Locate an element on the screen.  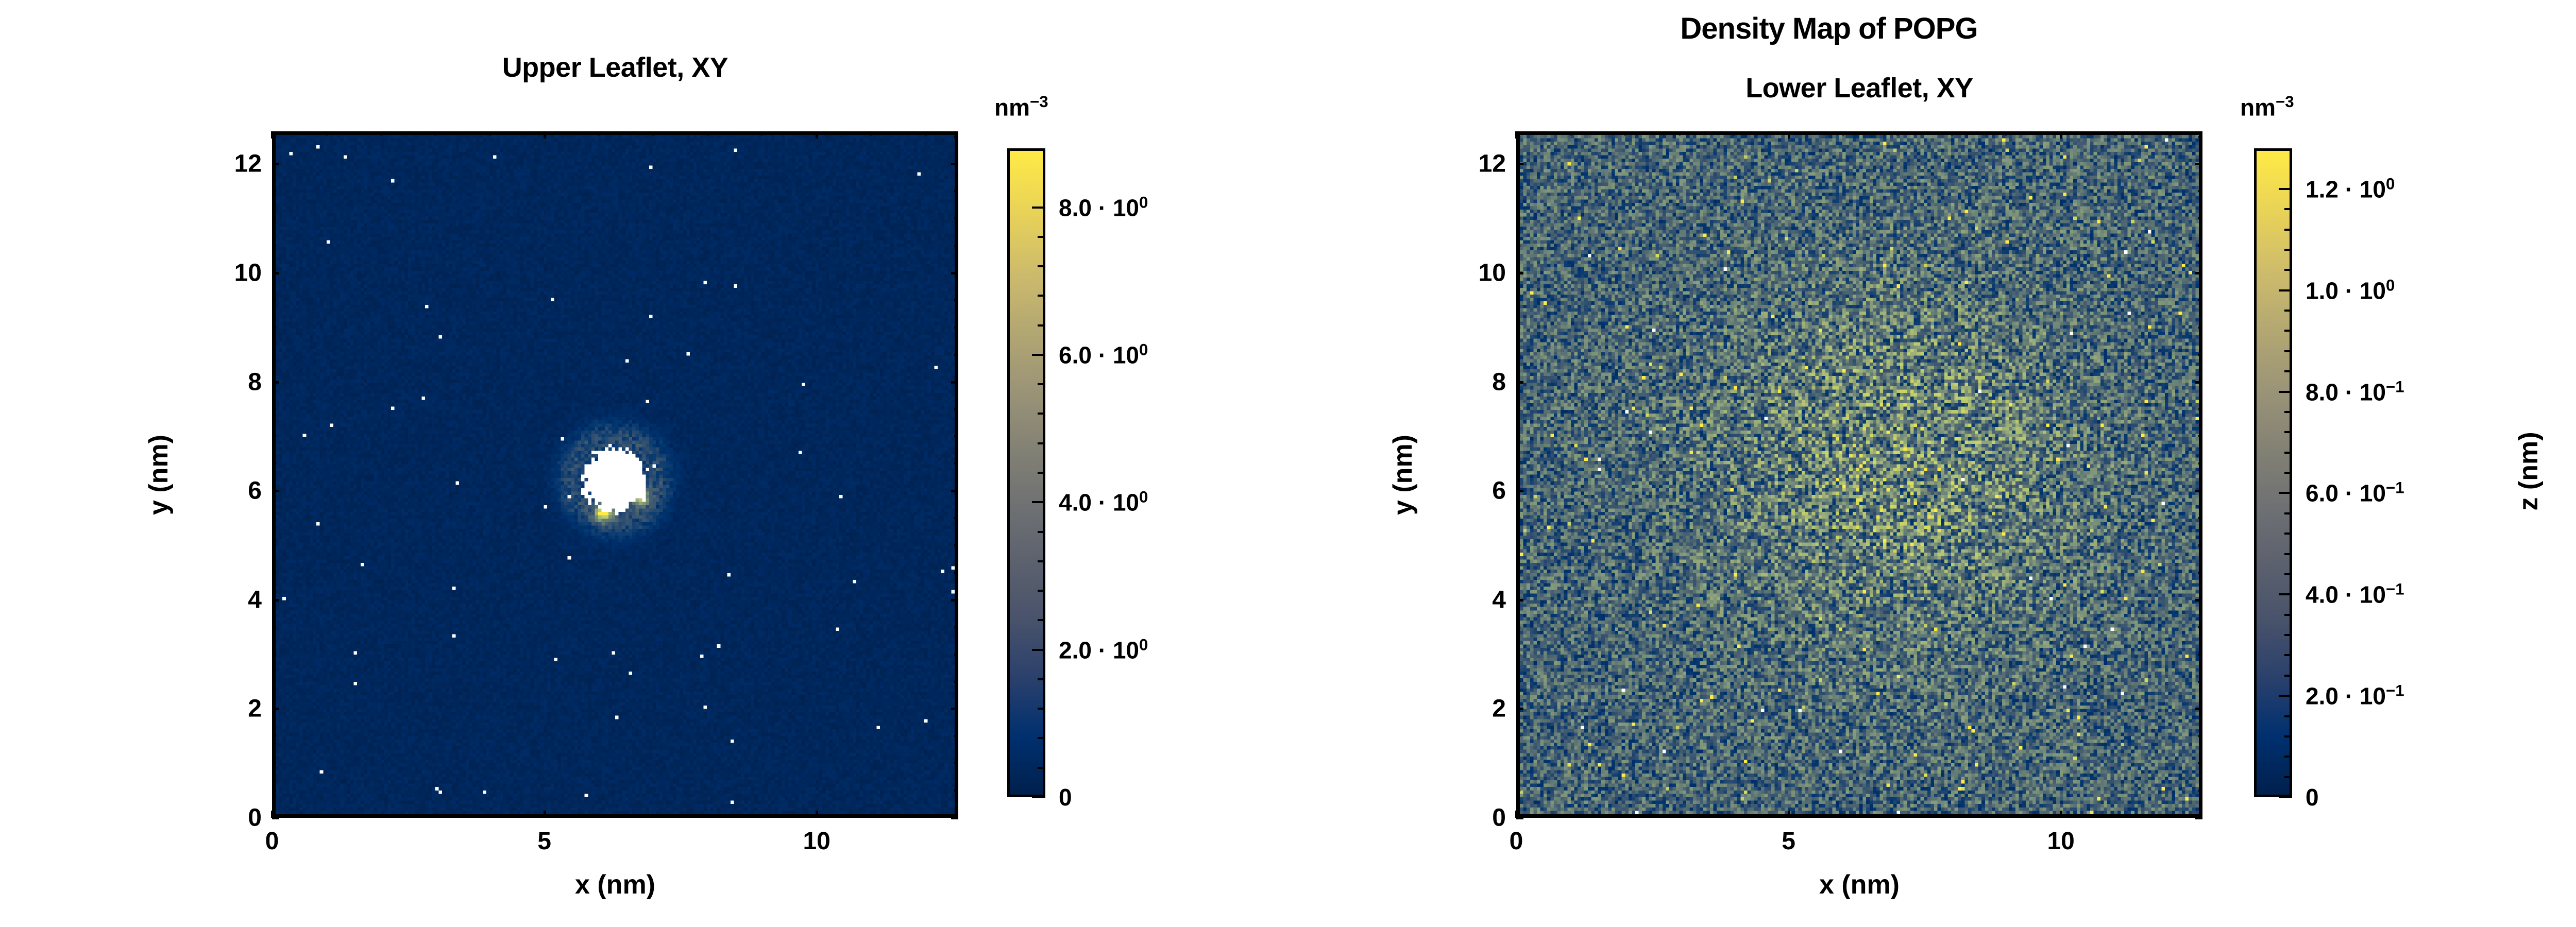
colorbar-ticklabel: 6.0 · 100 is located at coordinates (1103, 354).